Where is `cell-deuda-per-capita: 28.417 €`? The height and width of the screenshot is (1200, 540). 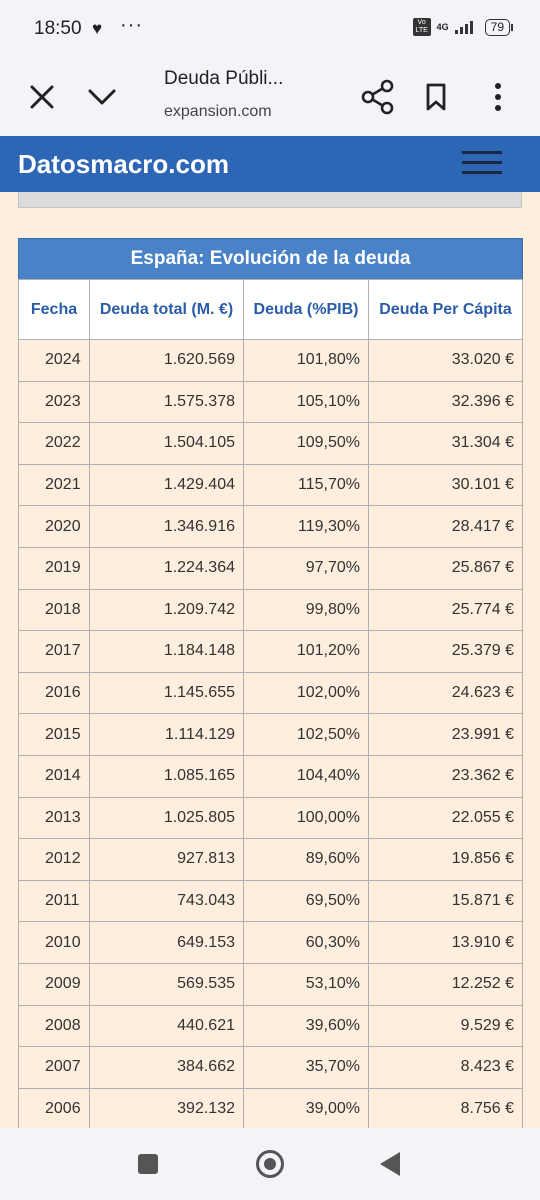
cell-deuda-per-capita: 28.417 € is located at coordinates (445, 526).